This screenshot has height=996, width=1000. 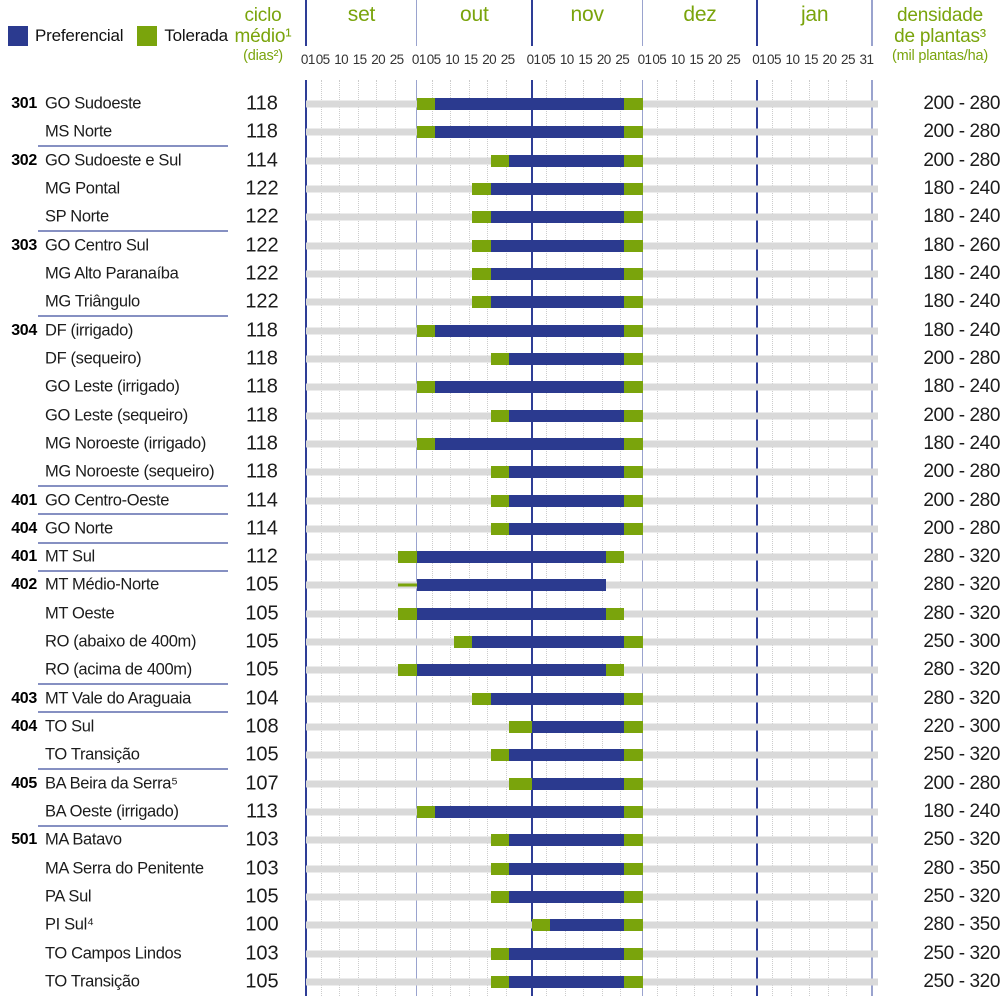 What do you see at coordinates (961, 698) in the screenshot?
I see `densidade-value: 280 - 320` at bounding box center [961, 698].